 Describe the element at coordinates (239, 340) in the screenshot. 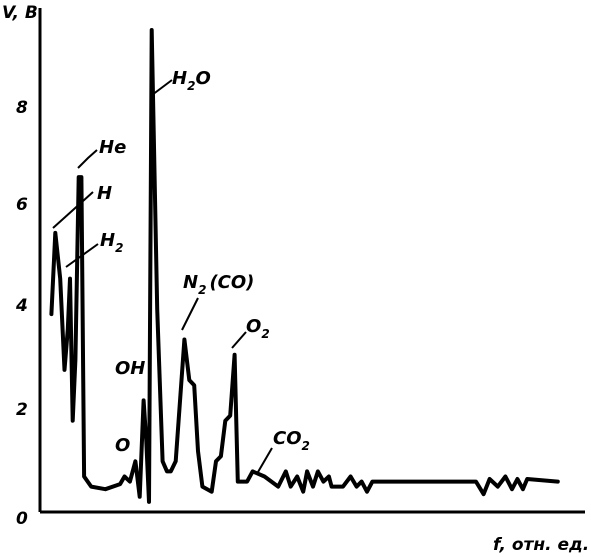

I see `leader-o2` at that location.